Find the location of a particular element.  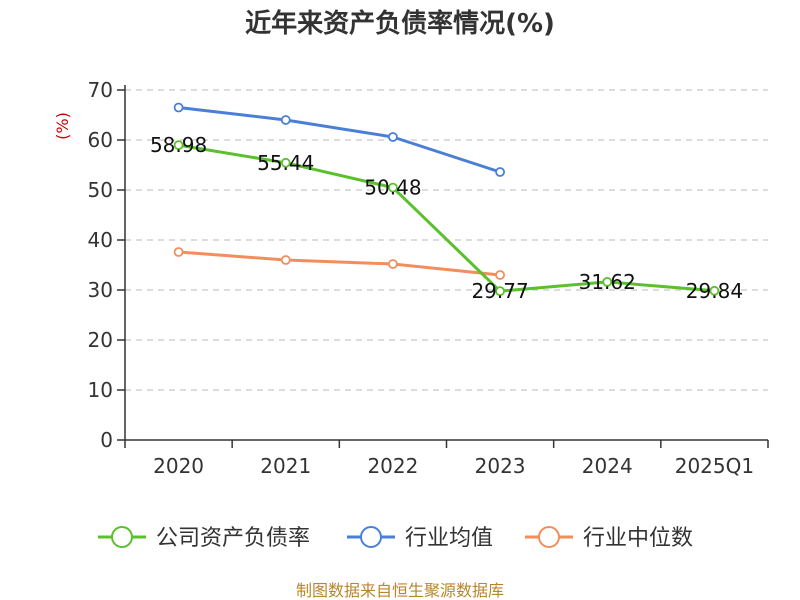

data-label: 31.62 is located at coordinates (607, 282).